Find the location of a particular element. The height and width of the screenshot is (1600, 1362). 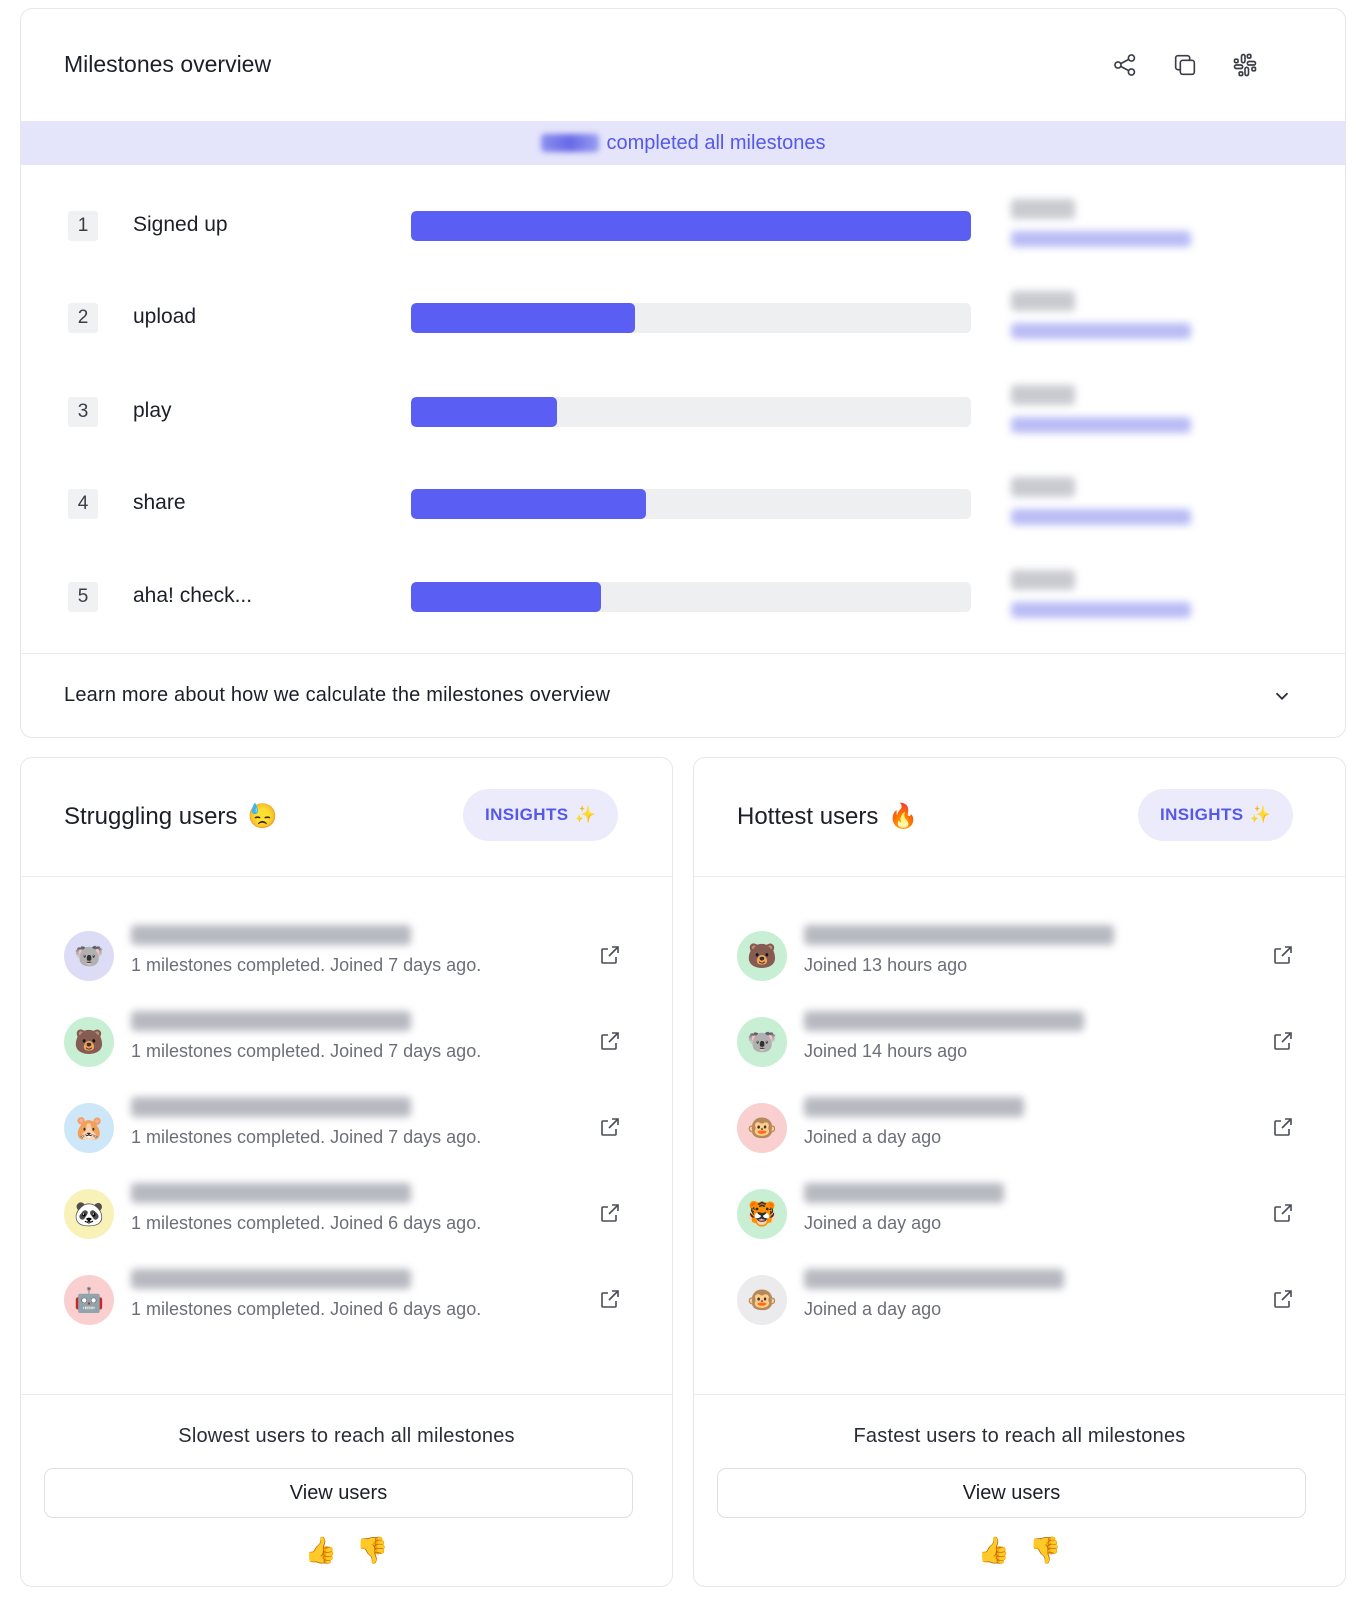

milestone-row: 3 play is located at coordinates (683, 412).